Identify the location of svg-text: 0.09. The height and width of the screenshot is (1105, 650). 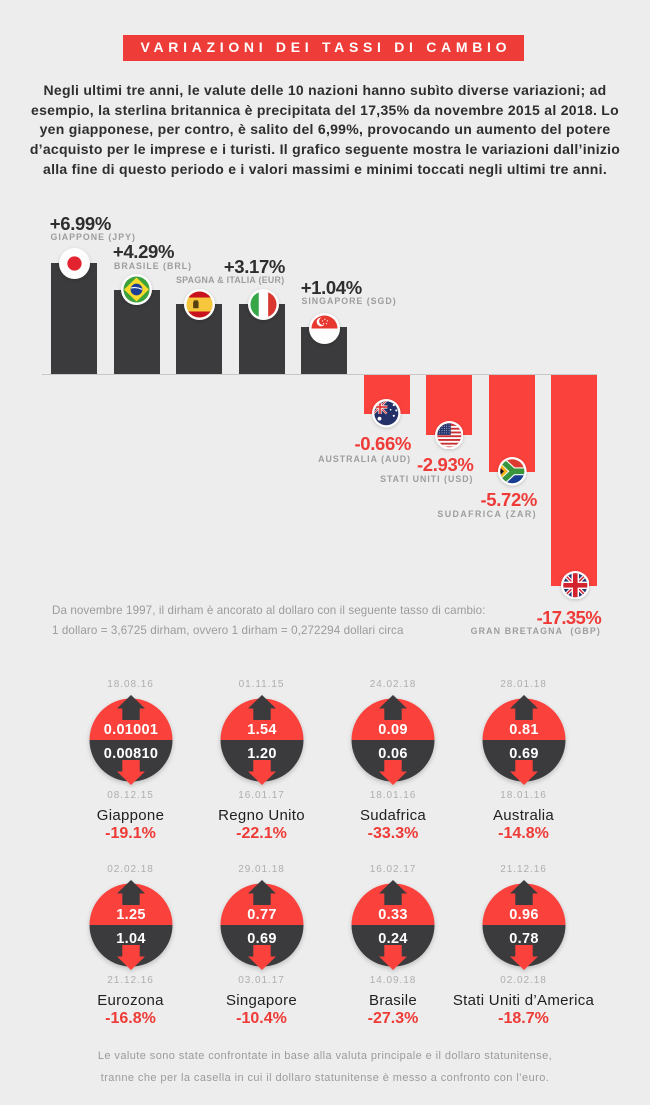
(392, 730).